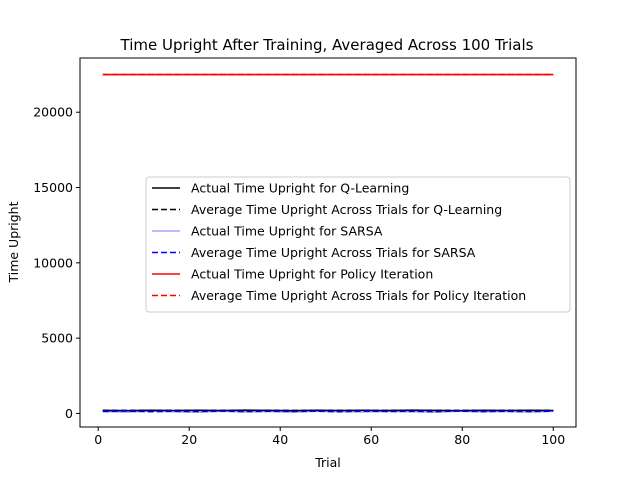 The image size is (640, 480). I want to click on x-tick-label: 0, so click(98, 439).